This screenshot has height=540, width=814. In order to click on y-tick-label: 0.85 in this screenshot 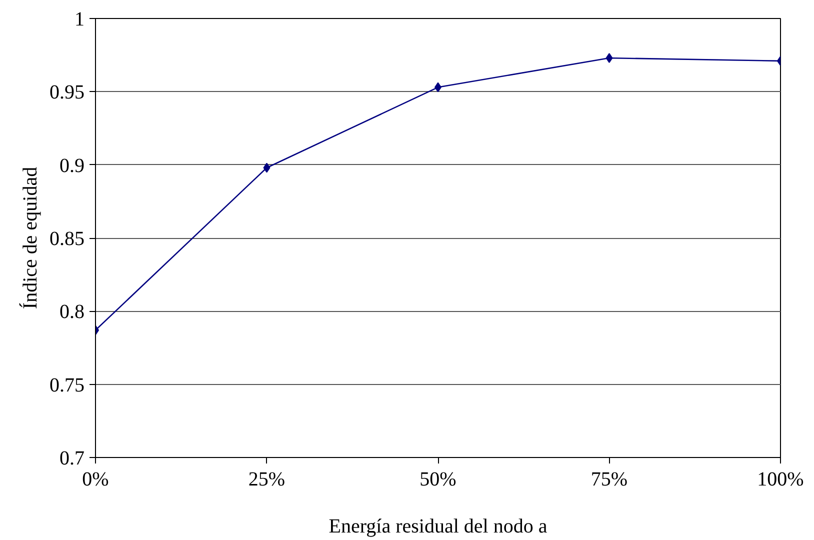, I will do `click(67, 239)`.